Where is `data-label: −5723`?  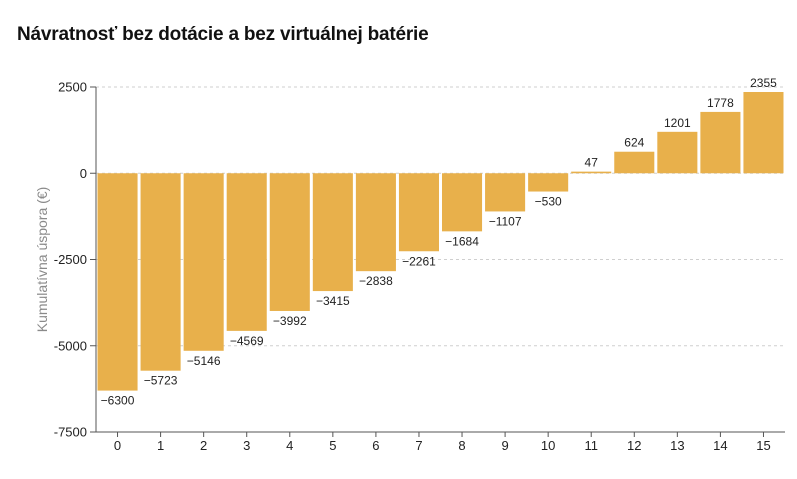 data-label: −5723 is located at coordinates (161, 381).